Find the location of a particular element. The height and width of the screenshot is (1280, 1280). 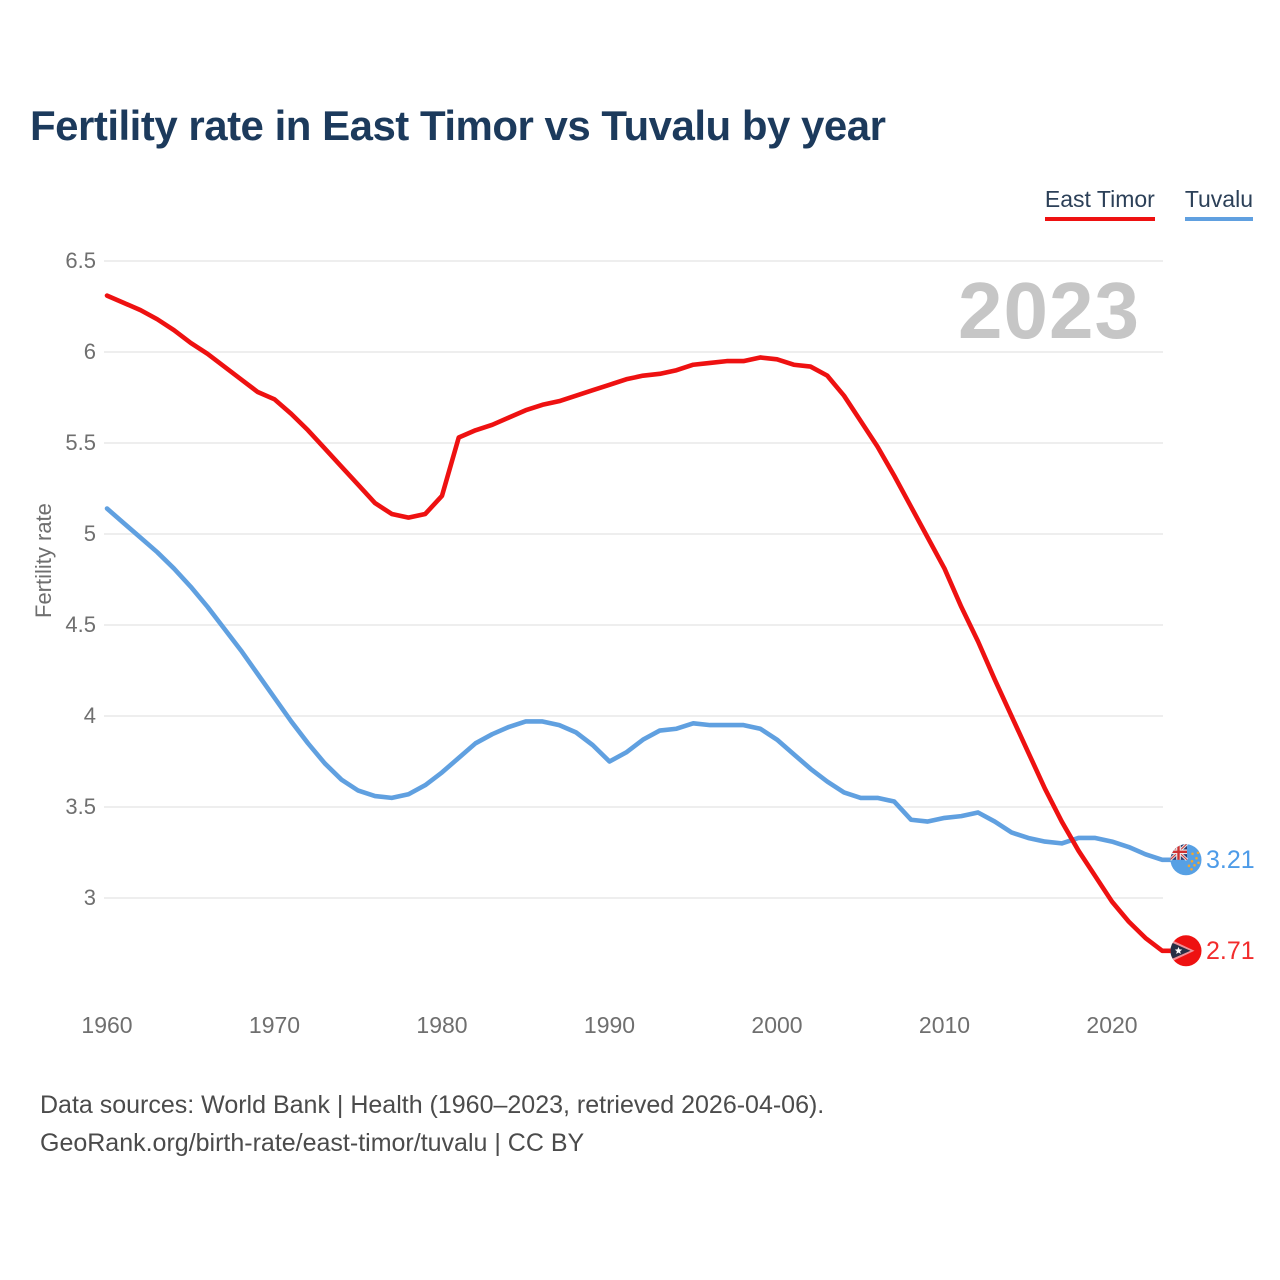

y-tick-label: 6.5 is located at coordinates (80, 260).